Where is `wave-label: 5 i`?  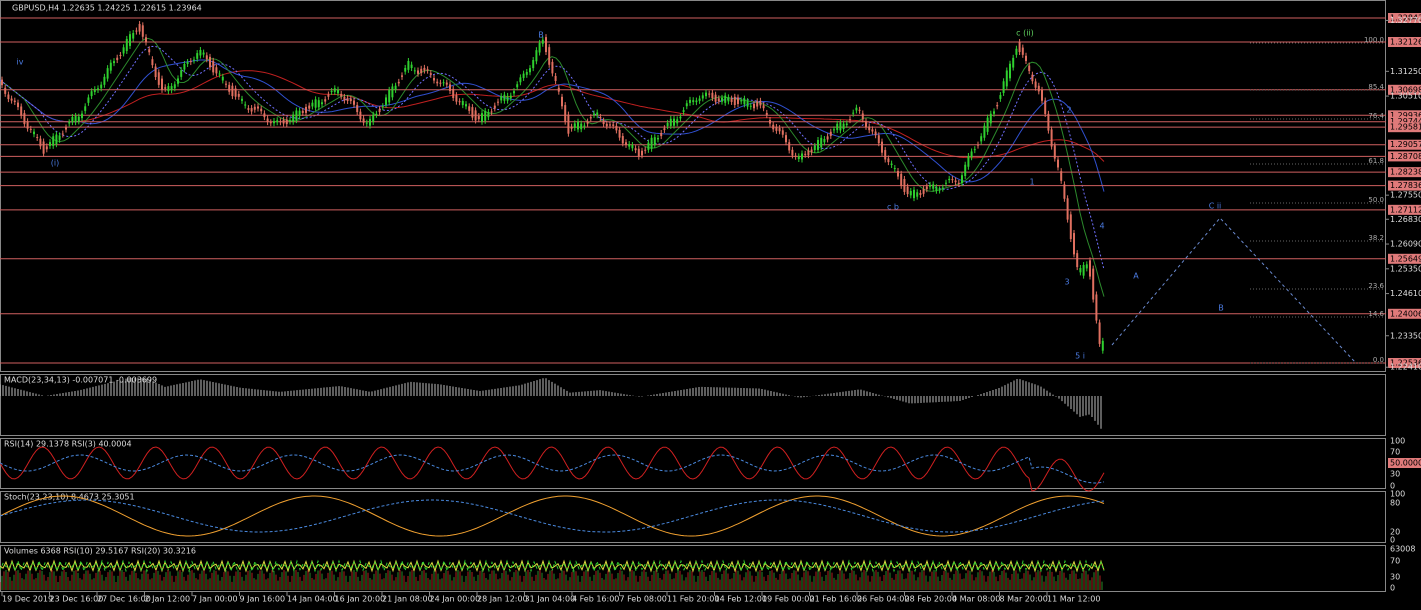 wave-label: 5 i is located at coordinates (1080, 356).